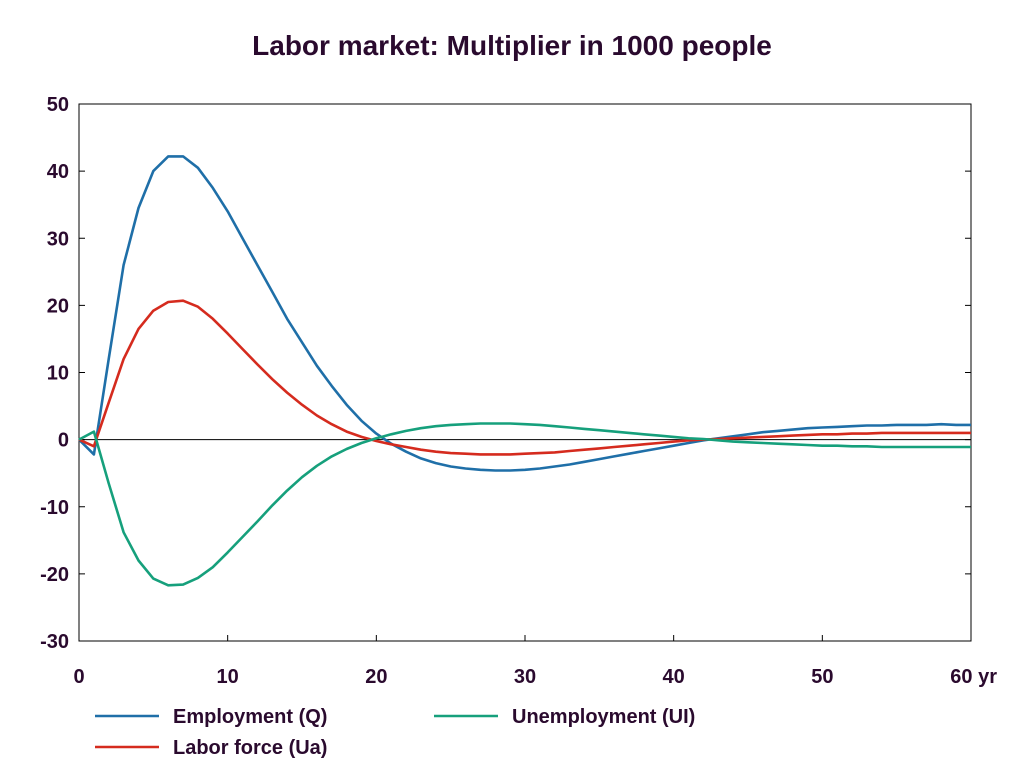 This screenshot has height=778, width=1024. What do you see at coordinates (54, 508) in the screenshot?
I see `y-tick-label: -10` at bounding box center [54, 508].